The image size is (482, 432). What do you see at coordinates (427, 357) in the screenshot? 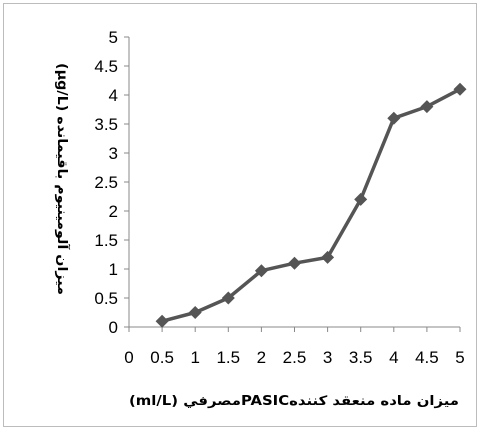
I see `x-tick-label: 4.5` at bounding box center [427, 357].